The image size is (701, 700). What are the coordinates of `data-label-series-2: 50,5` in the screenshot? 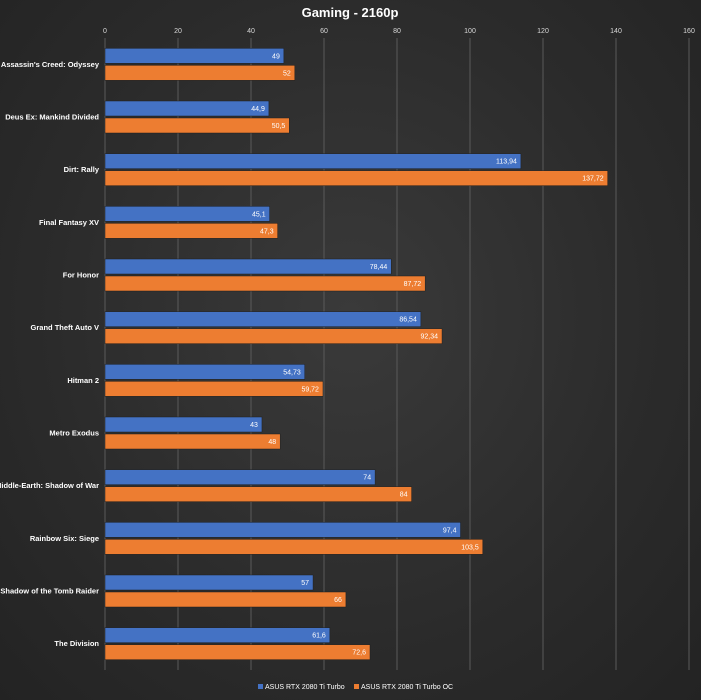 It's located at (279, 126).